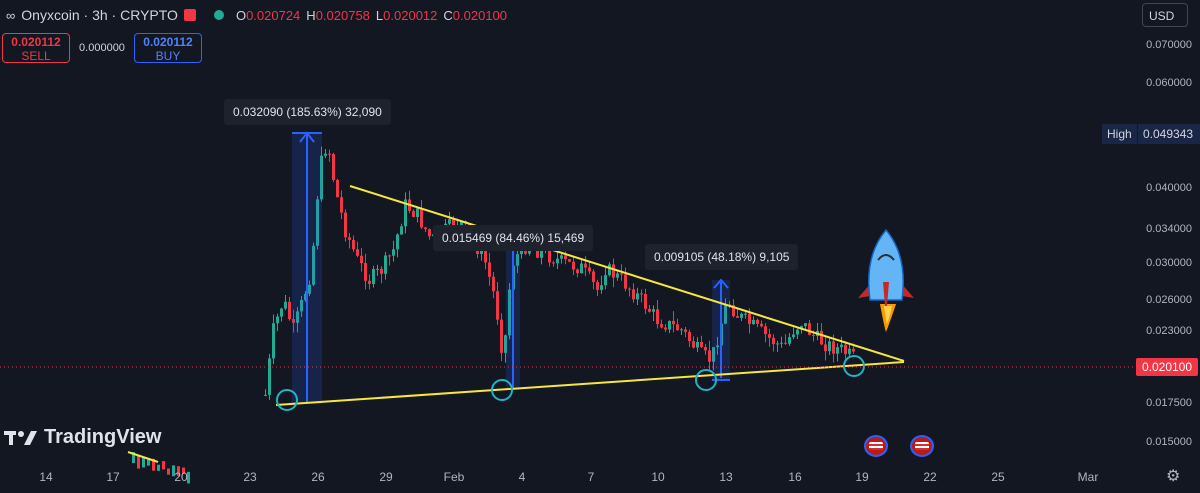 This screenshot has width=1200, height=493. Describe the element at coordinates (591, 477) in the screenshot. I see `x-tick-label: 7` at that location.